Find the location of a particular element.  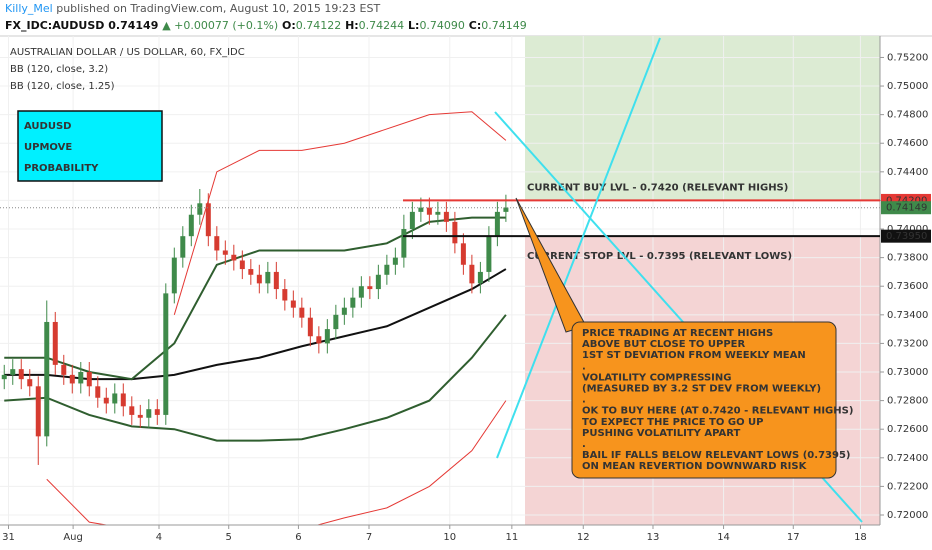

x-tick-label: 14 is located at coordinates (723, 537).